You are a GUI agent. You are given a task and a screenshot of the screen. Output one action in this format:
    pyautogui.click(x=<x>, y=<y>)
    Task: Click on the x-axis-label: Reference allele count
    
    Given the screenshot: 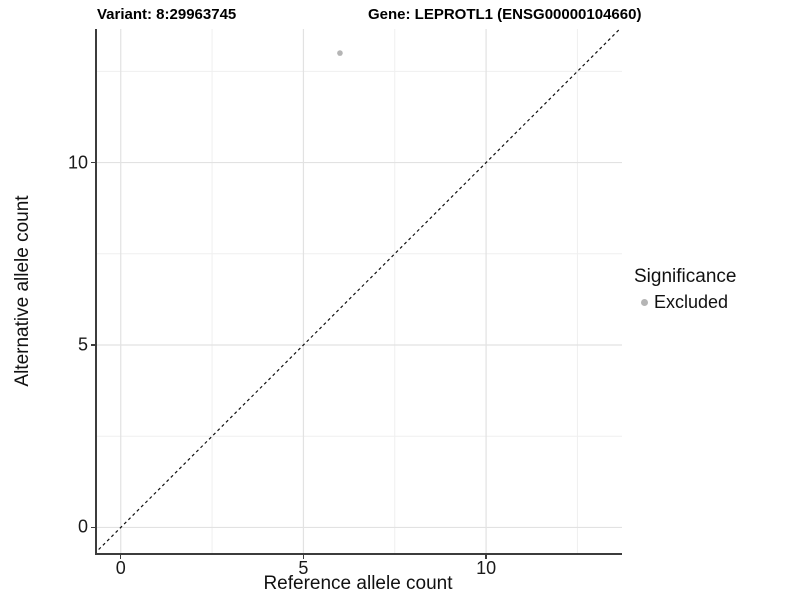 What is the action you would take?
    pyautogui.click(x=358, y=583)
    